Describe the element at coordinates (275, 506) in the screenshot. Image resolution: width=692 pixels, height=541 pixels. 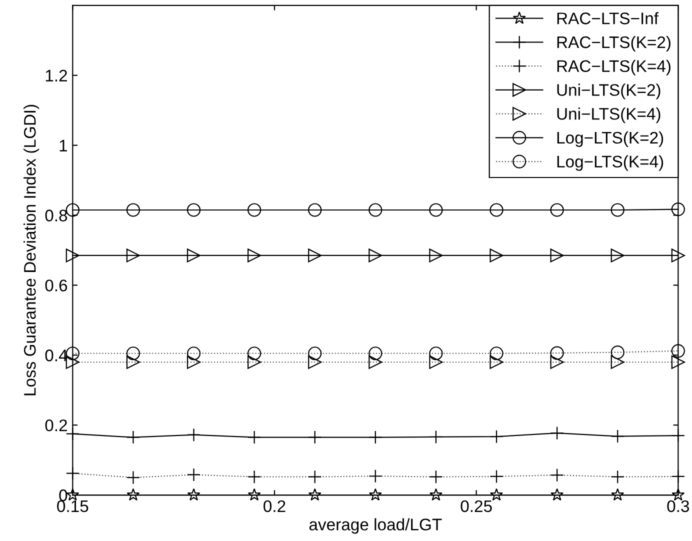
I see `x-tick-label: 0.2` at that location.